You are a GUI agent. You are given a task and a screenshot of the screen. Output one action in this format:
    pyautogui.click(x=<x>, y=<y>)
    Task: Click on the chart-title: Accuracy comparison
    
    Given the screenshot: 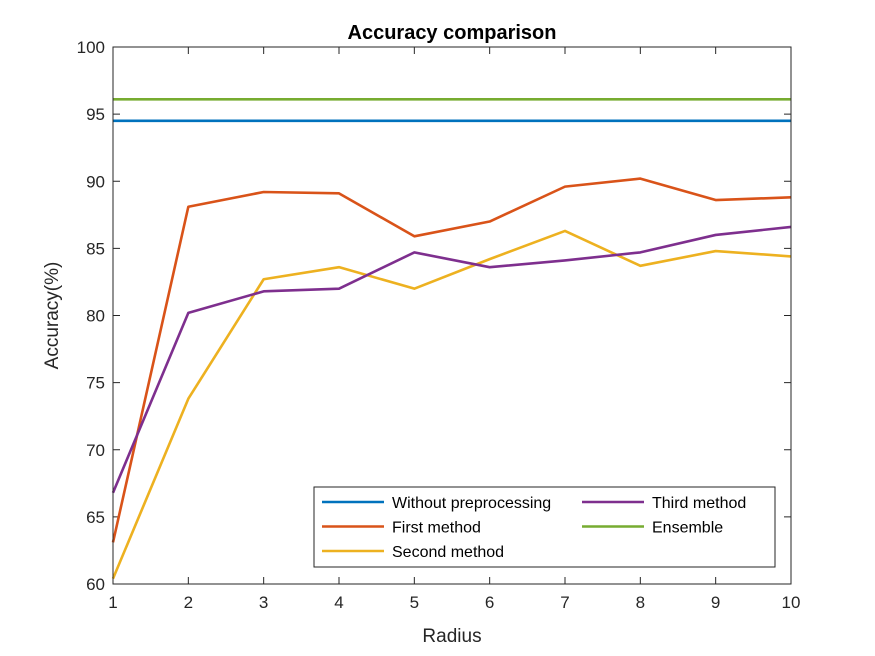 What is the action you would take?
    pyautogui.click(x=452, y=33)
    